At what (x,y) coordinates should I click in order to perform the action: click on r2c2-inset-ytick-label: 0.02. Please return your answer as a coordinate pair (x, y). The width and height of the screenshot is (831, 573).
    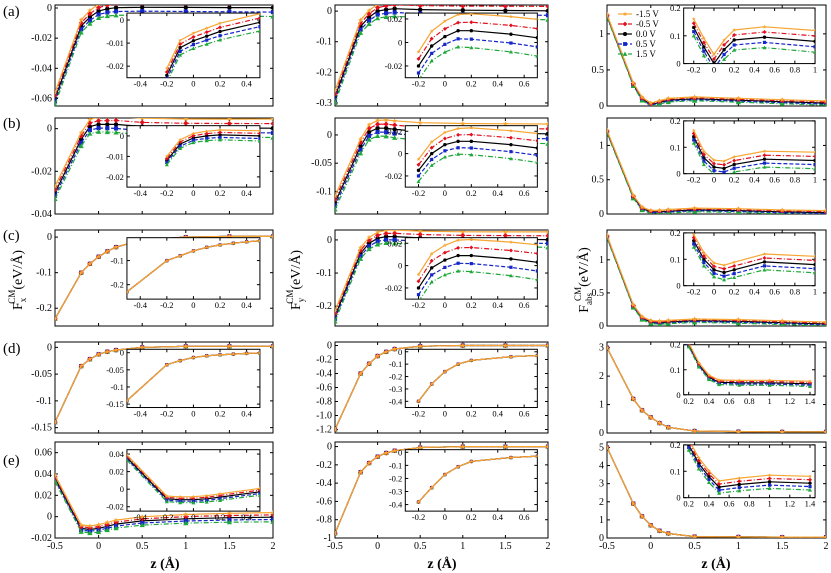
    Looking at the image, I should click on (394, 131).